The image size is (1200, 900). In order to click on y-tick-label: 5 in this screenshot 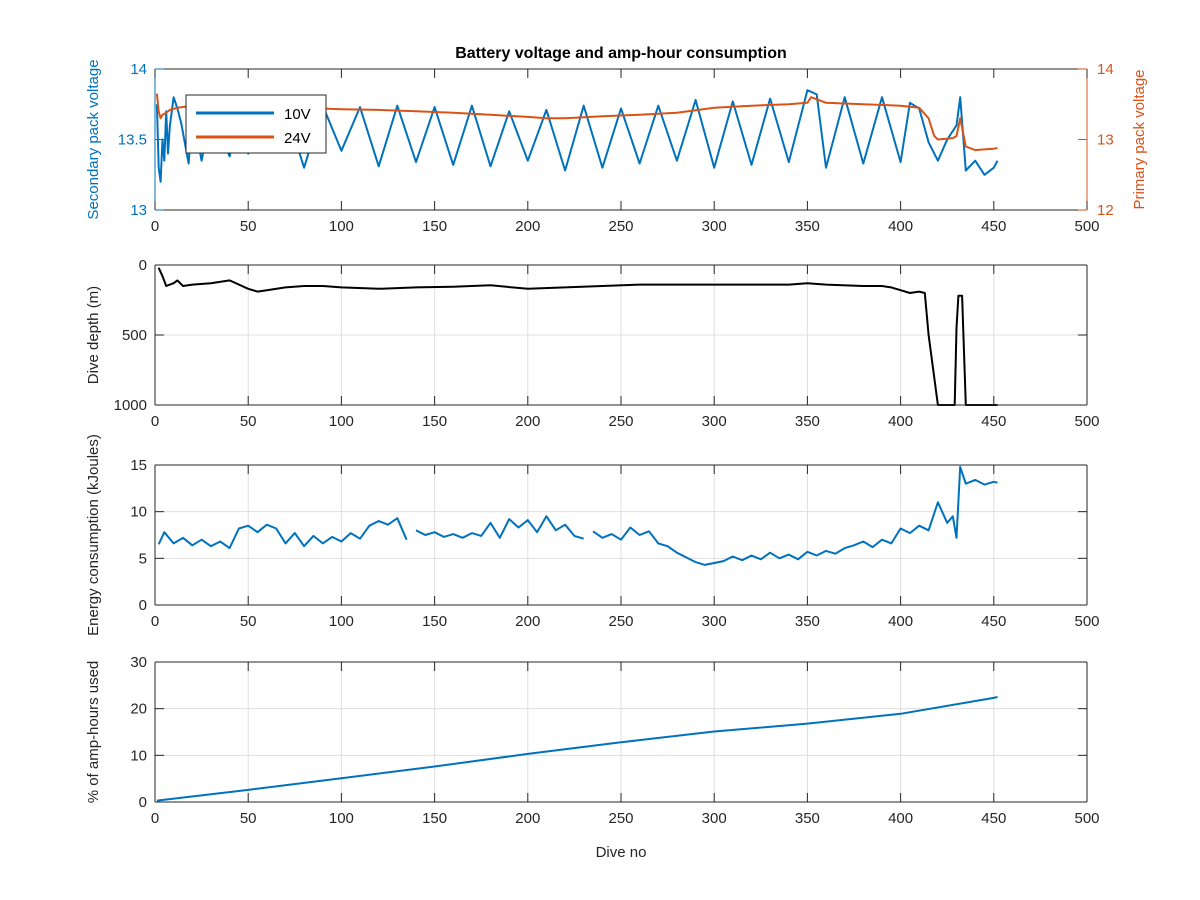, I will do `click(143, 558)`.